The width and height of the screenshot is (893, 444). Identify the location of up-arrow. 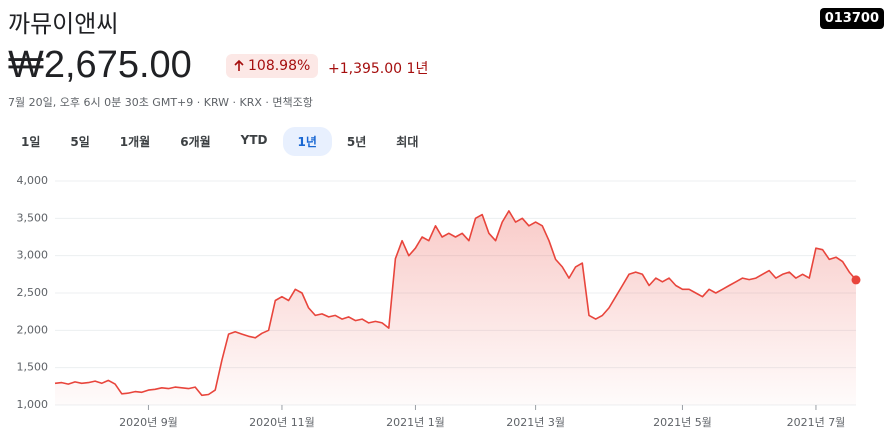
(239, 65).